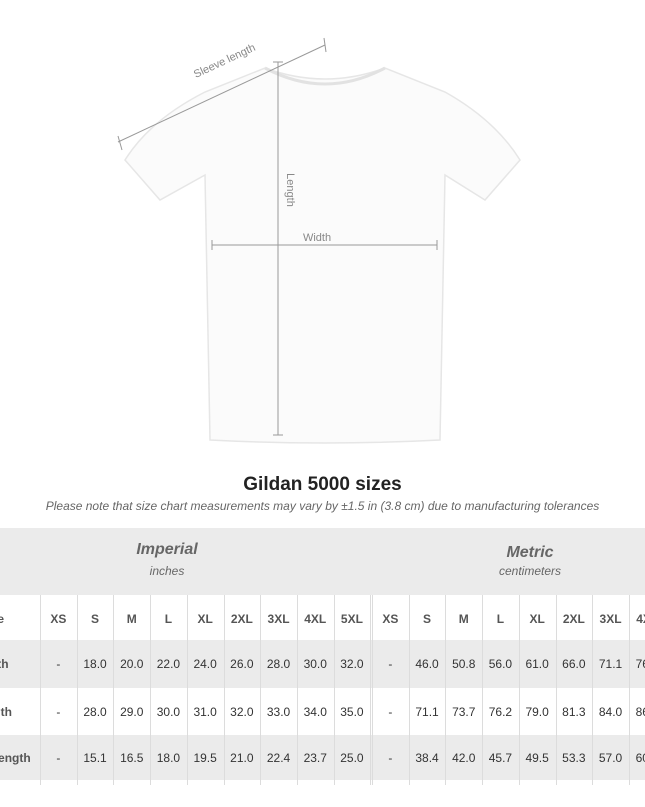  Describe the element at coordinates (530, 571) in the screenshot. I see `group-unit: centimeters` at that location.